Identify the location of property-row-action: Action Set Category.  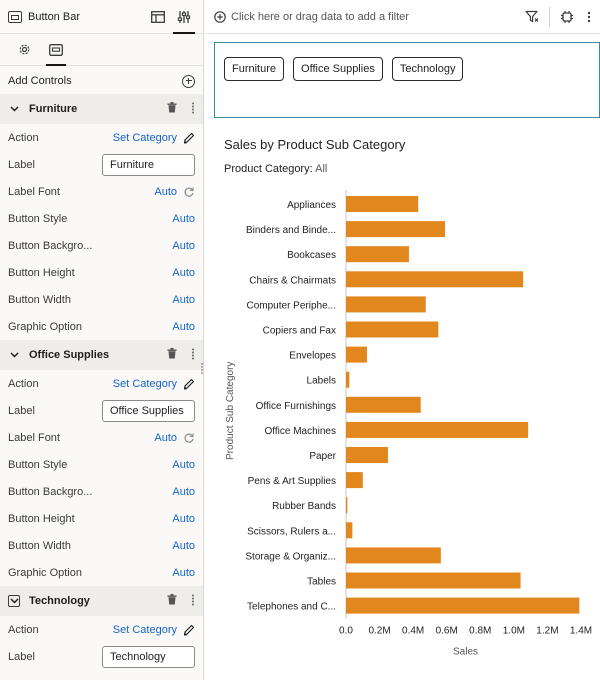
(101, 137).